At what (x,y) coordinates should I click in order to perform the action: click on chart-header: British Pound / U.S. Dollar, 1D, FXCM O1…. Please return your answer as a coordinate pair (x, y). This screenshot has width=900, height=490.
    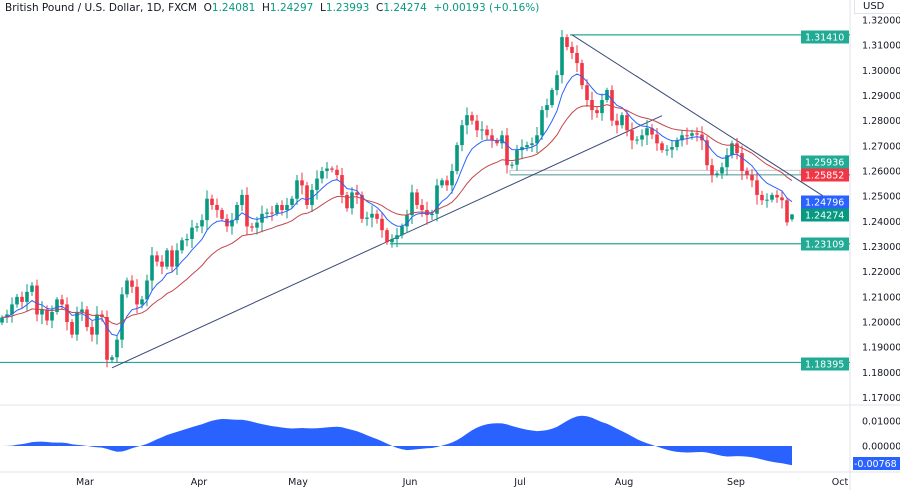
    Looking at the image, I should click on (272, 8).